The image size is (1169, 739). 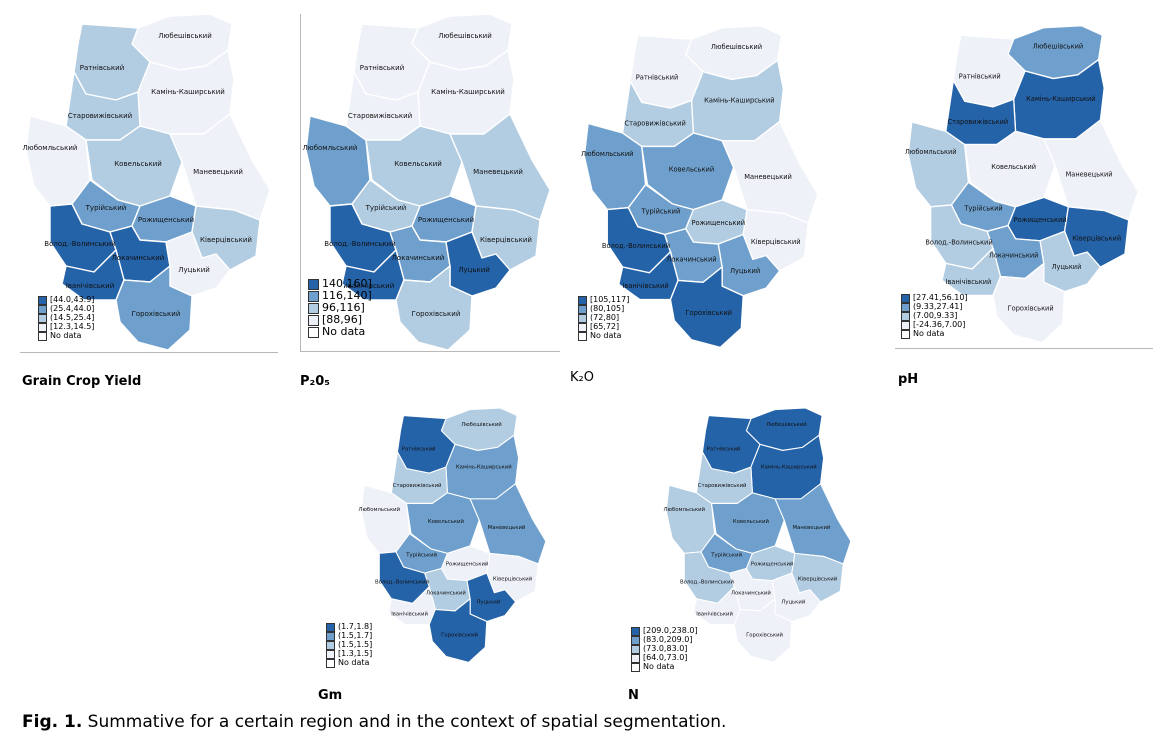 I want to click on region-label-kiv-n: Ківерцівський, so click(x=817, y=579).